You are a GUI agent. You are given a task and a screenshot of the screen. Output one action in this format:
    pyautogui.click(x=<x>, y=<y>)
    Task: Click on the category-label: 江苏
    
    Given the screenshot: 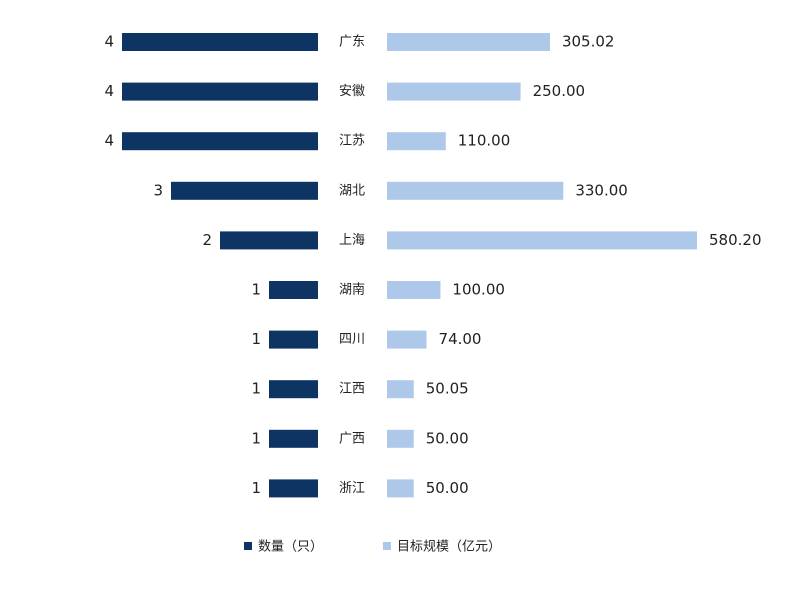 What is the action you would take?
    pyautogui.click(x=352, y=141)
    